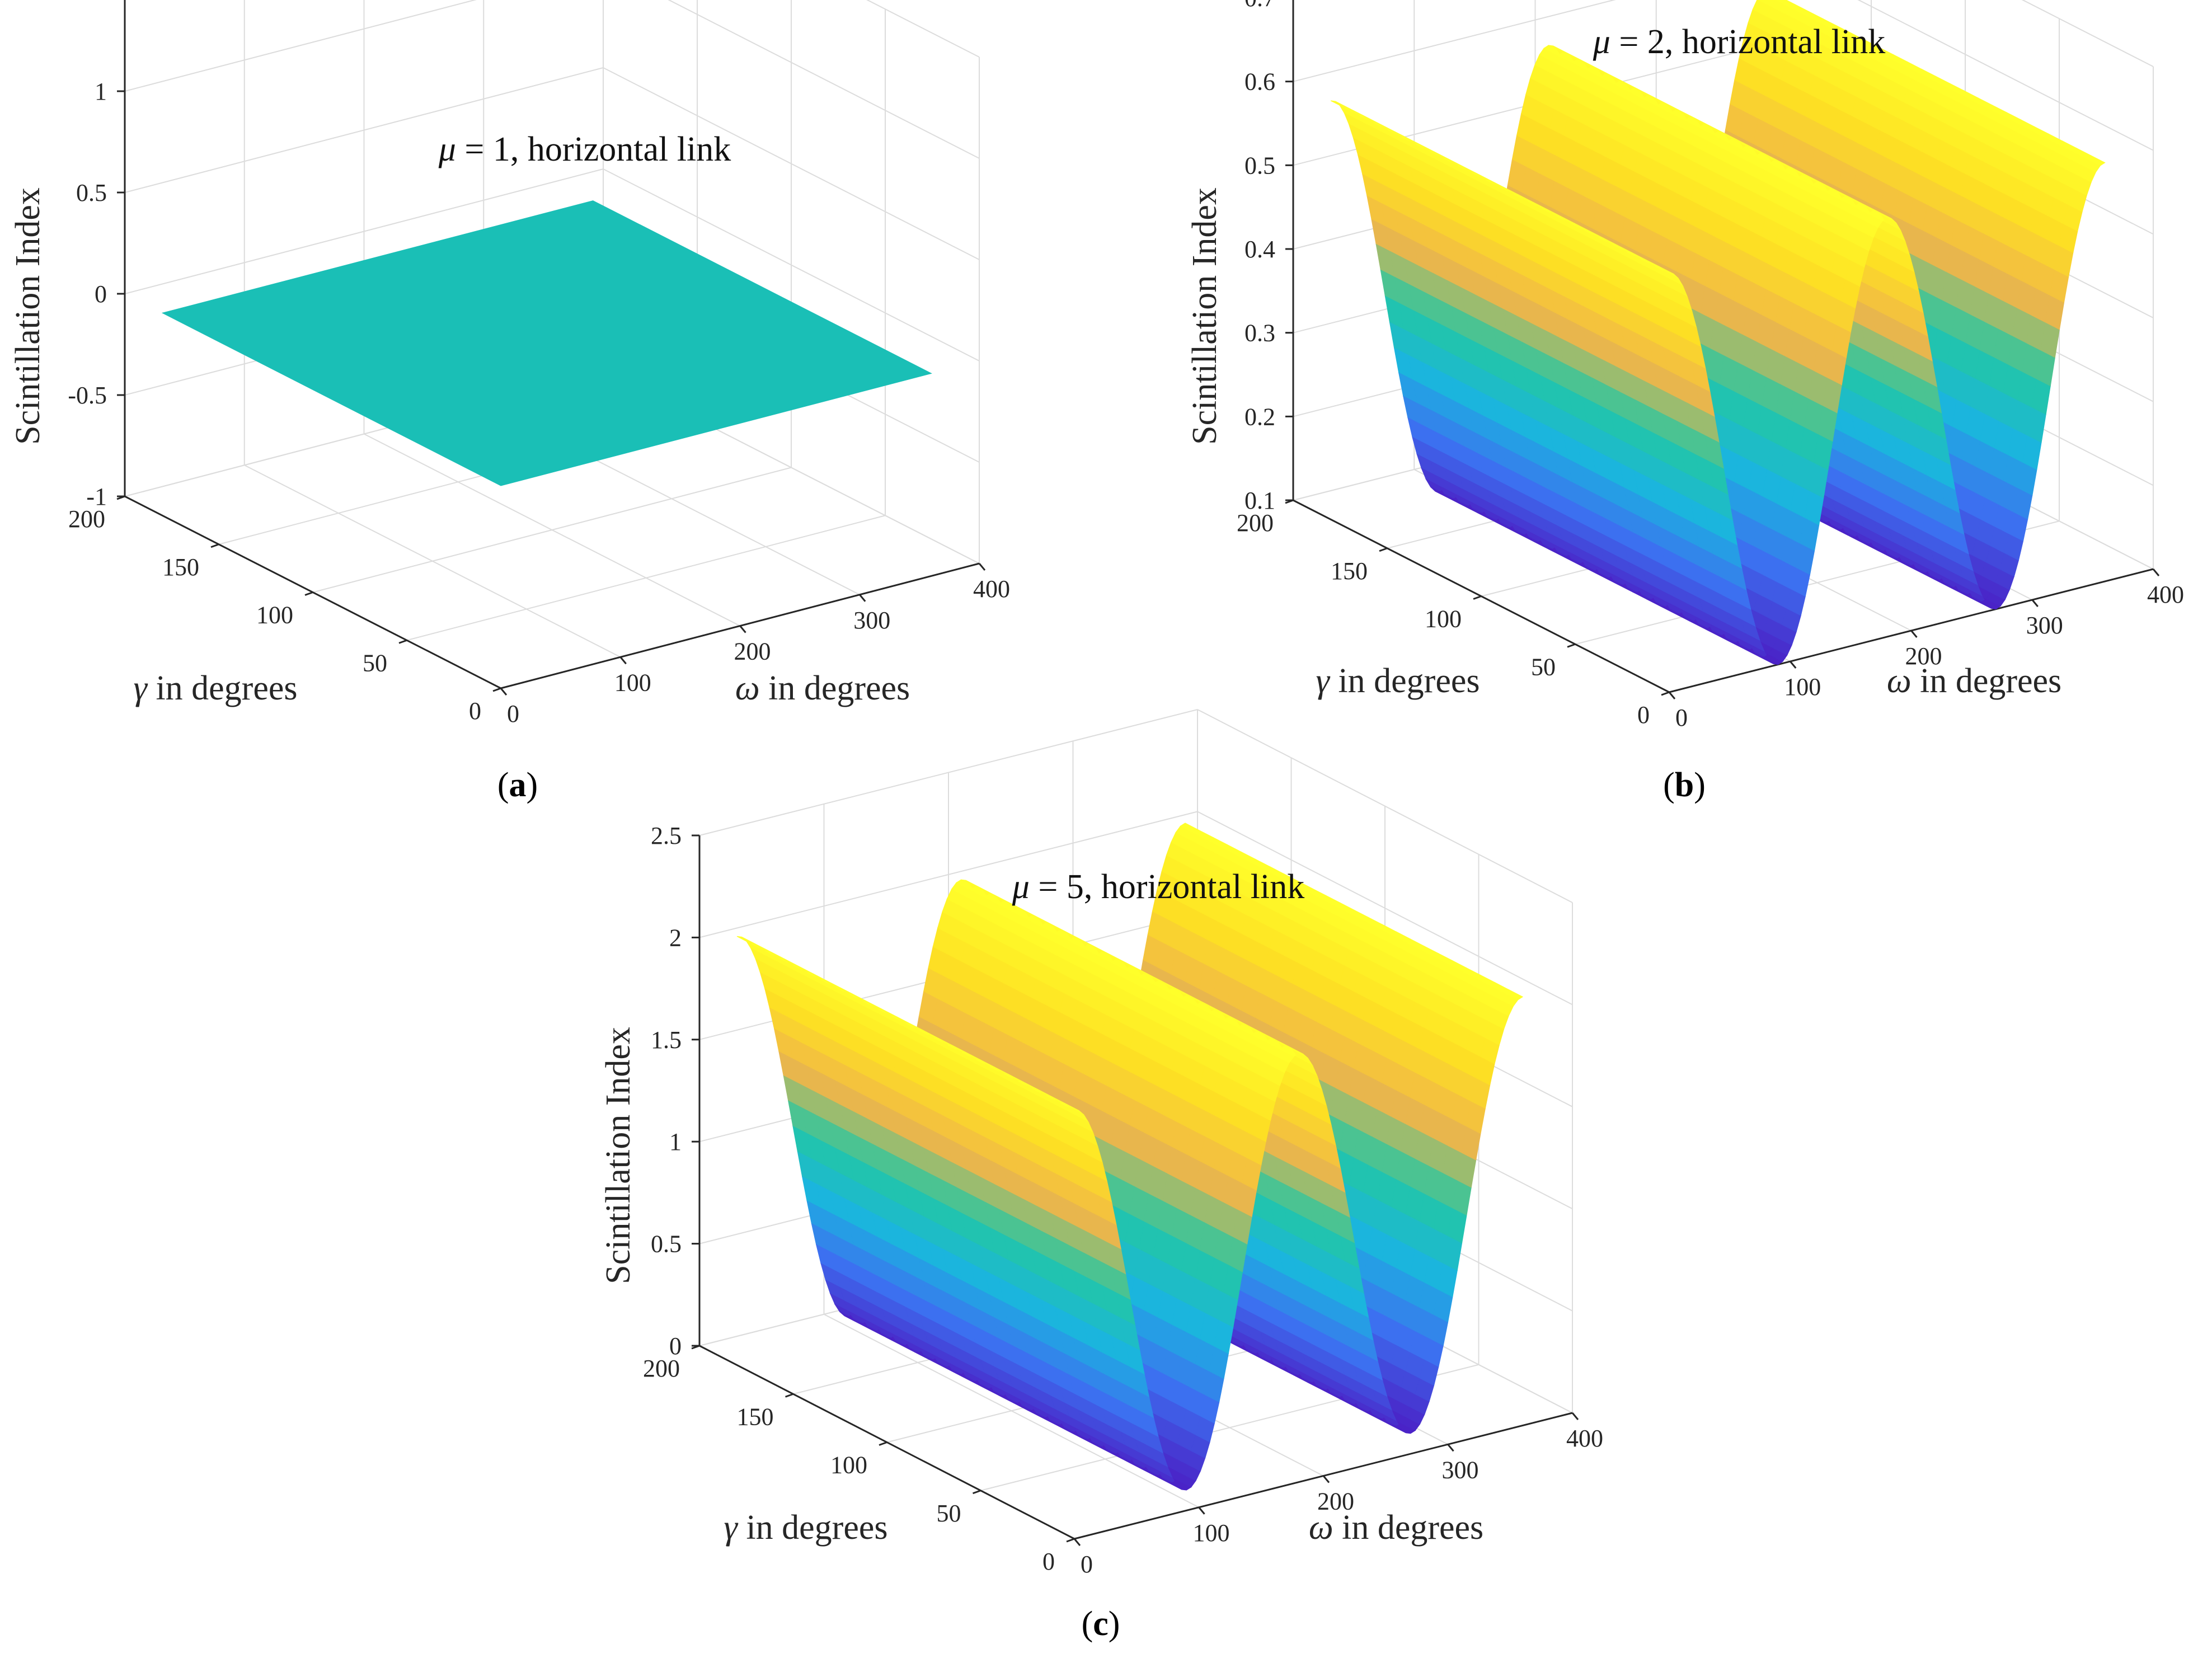 This screenshot has height=1658, width=2212. I want to click on panel-c-title: μ = 5, horizontal link, so click(1158, 887).